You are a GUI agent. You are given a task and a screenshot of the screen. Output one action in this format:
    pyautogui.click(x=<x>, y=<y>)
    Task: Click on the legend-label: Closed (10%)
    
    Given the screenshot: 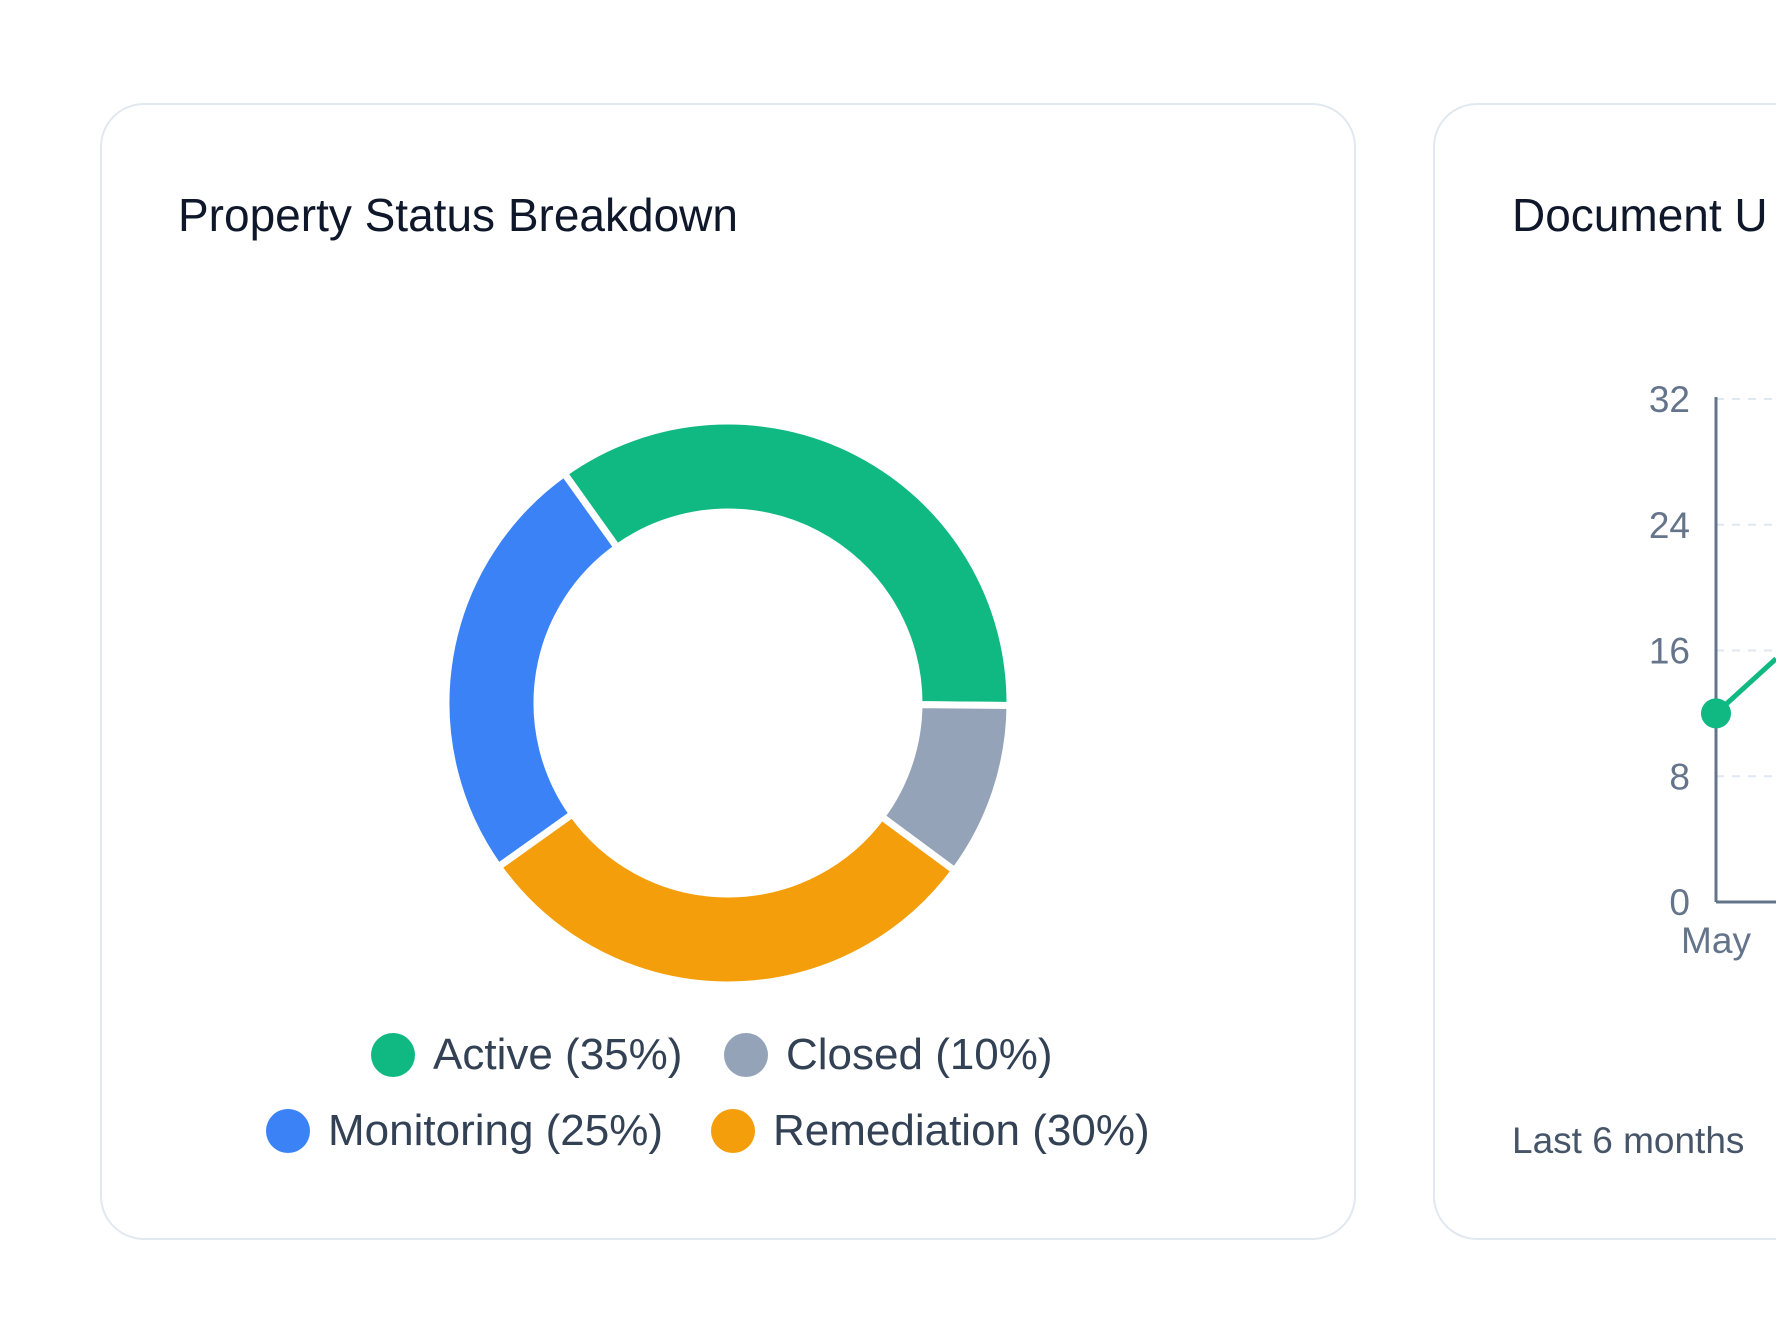 What is the action you would take?
    pyautogui.click(x=919, y=1054)
    